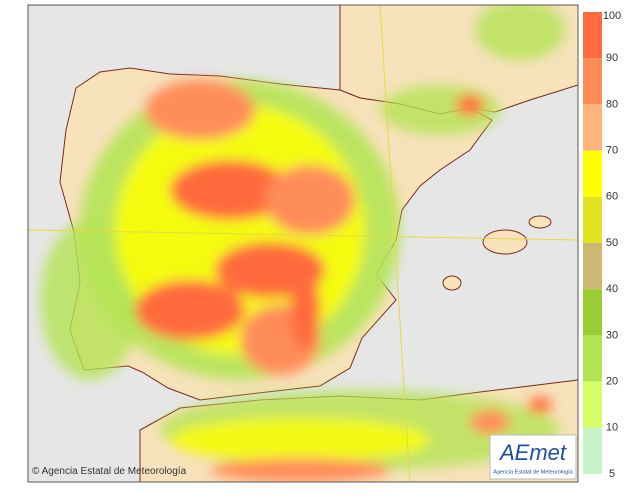 This screenshot has height=500, width=630. I want to click on legend-tick-label: 20, so click(612, 382).